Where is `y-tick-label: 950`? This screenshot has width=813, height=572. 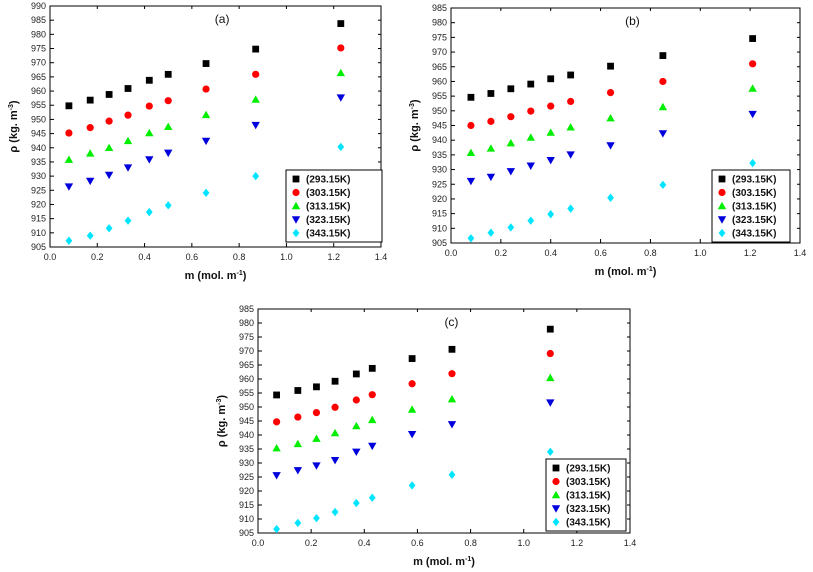 y-tick-label: 950 is located at coordinates (439, 111).